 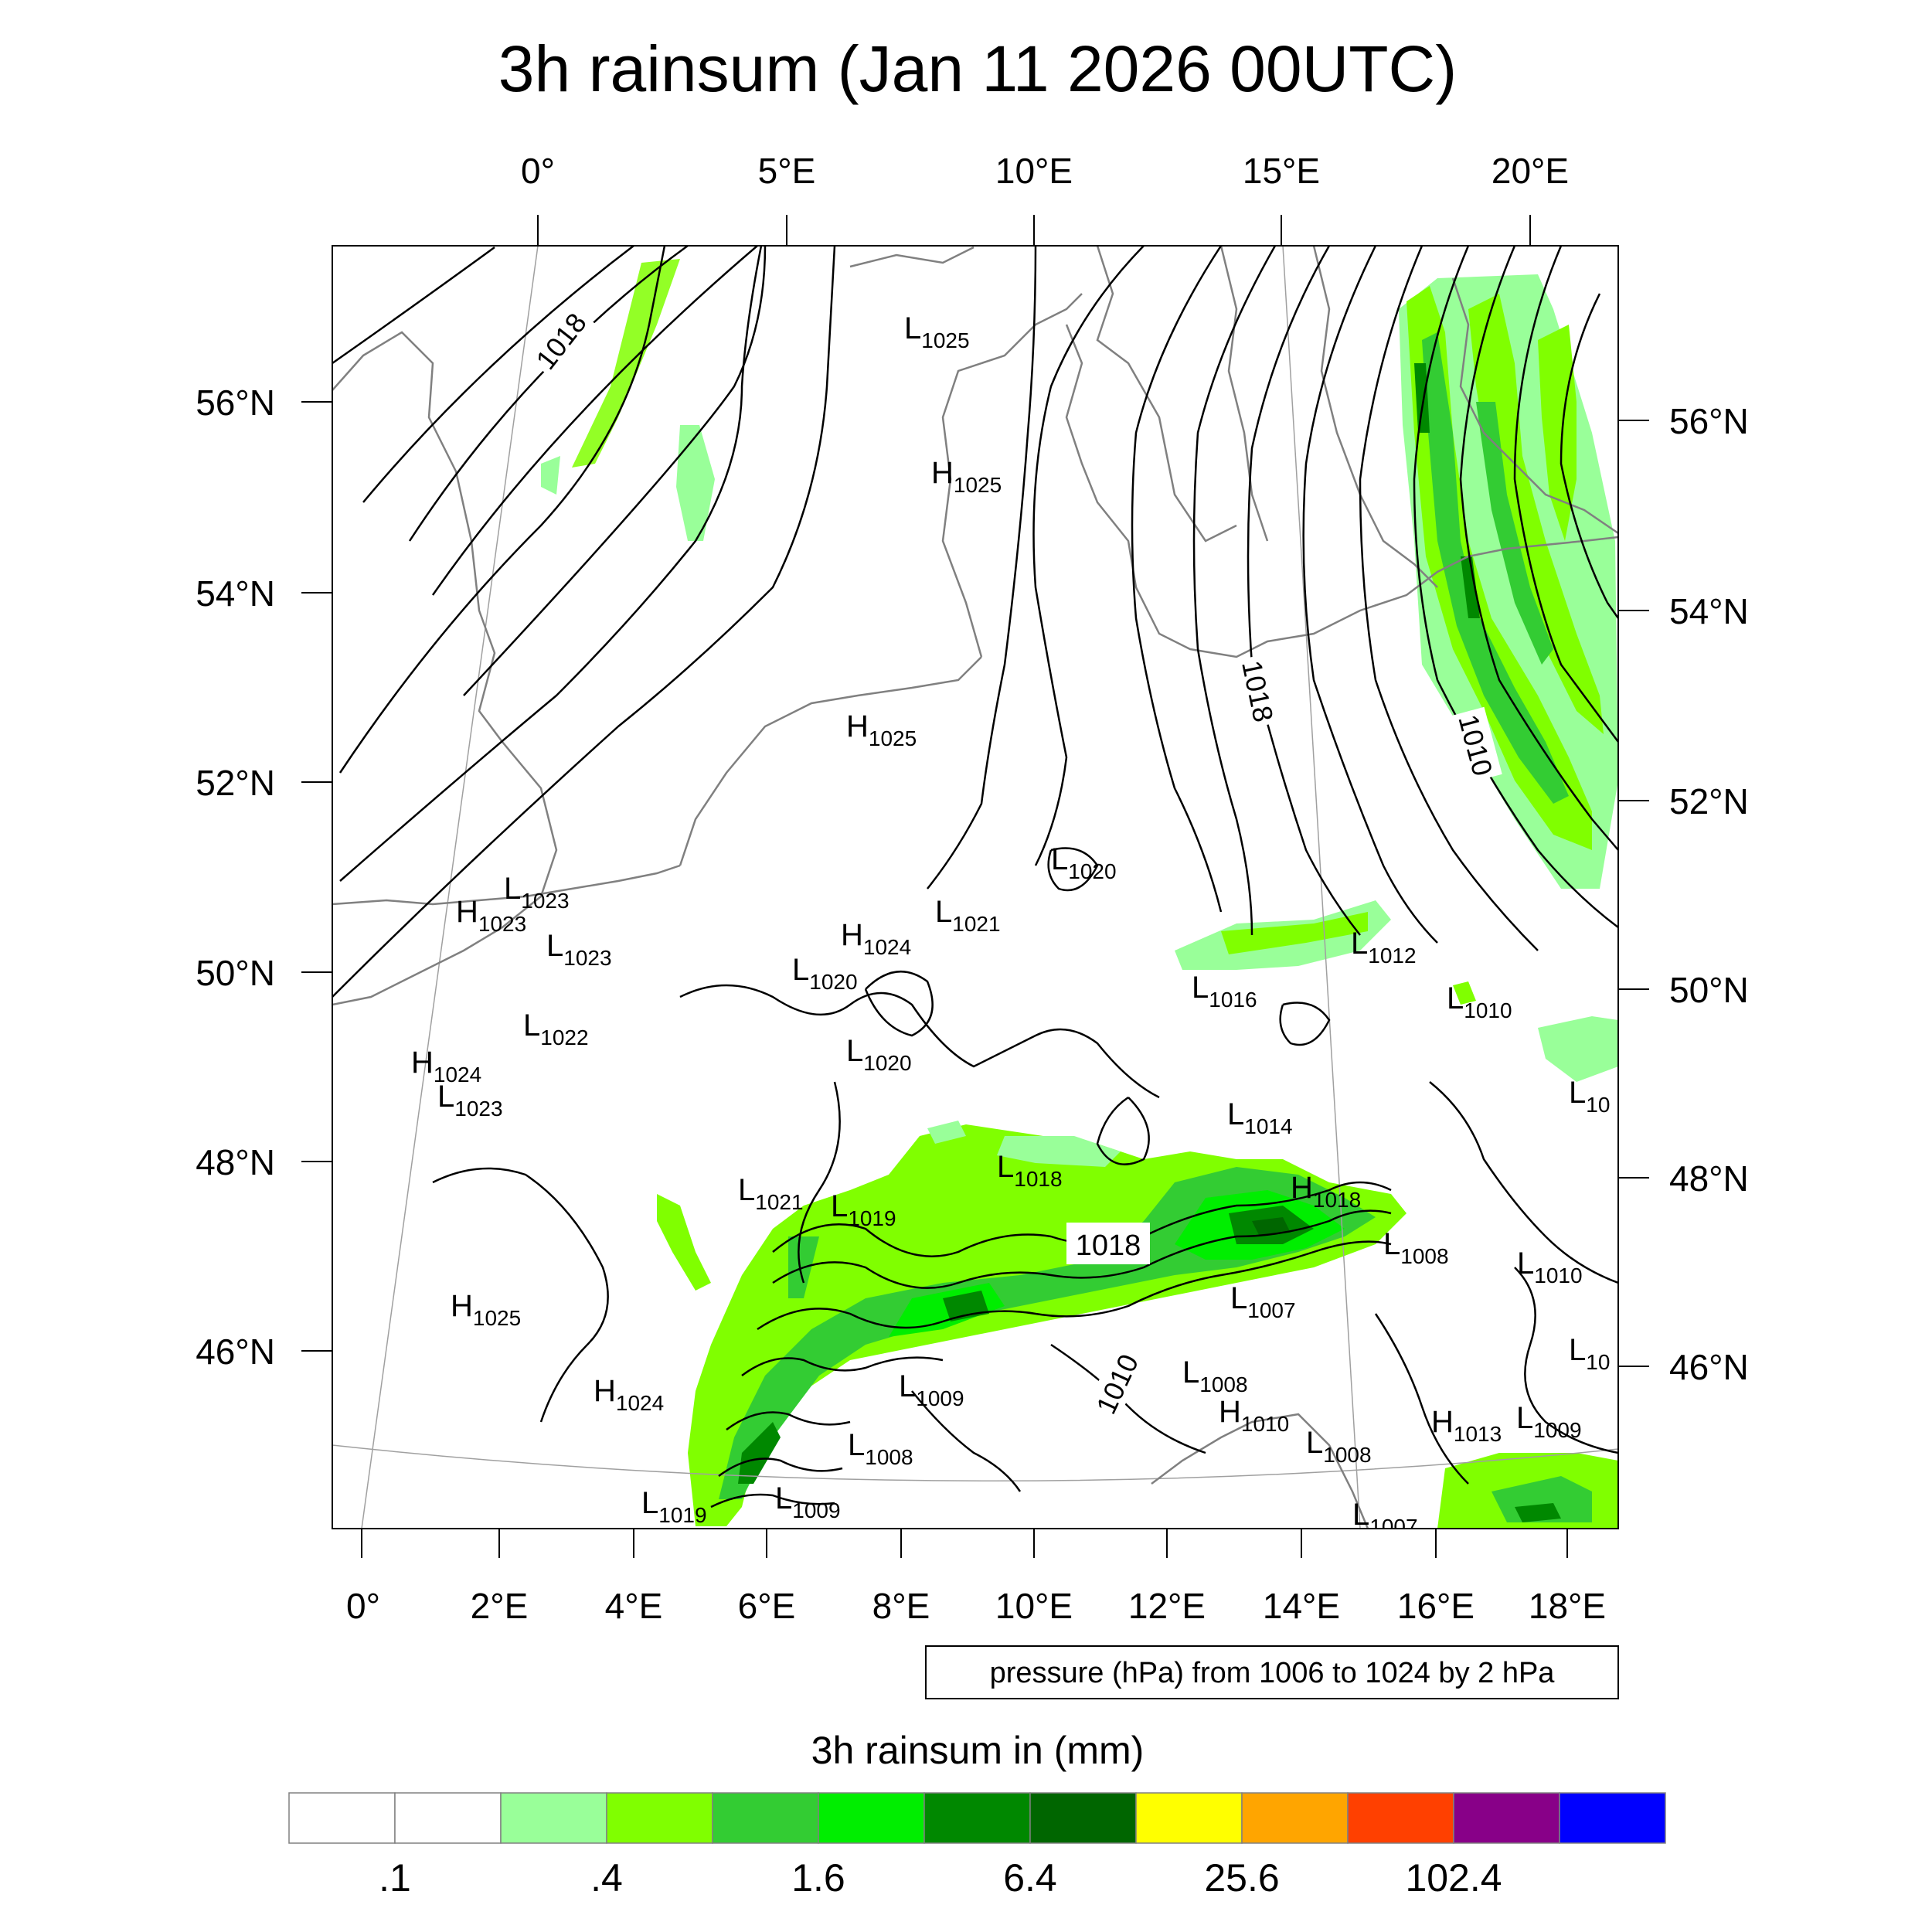 What do you see at coordinates (395, 1878) in the screenshot?
I see `colorbar-label: .1` at bounding box center [395, 1878].